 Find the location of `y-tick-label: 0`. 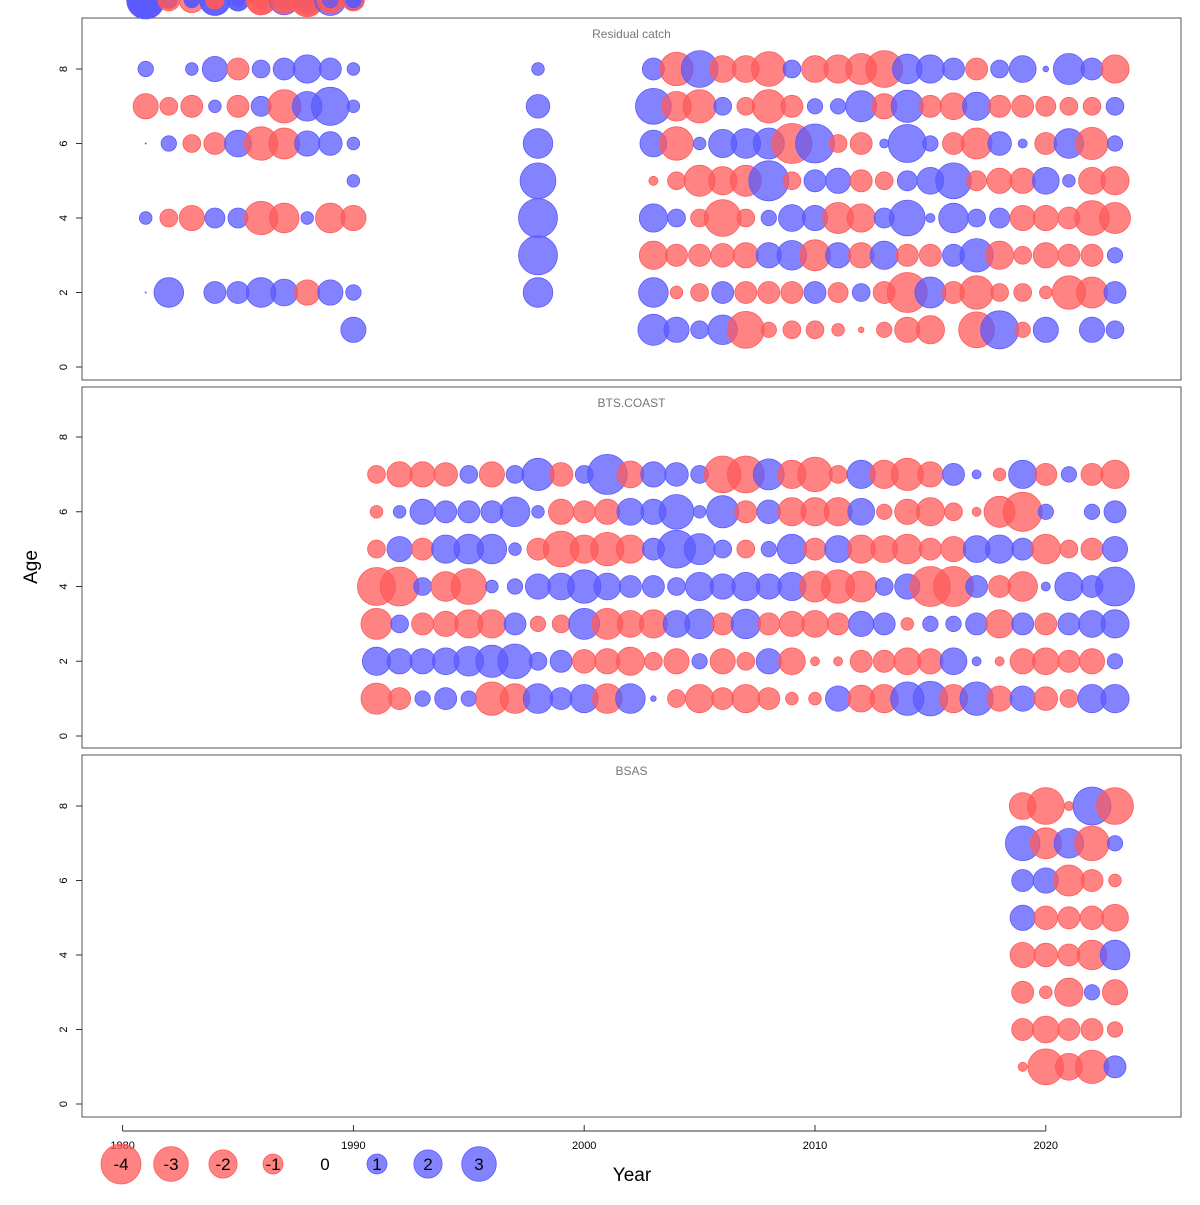

y-tick-label: 0 is located at coordinates (64, 367).